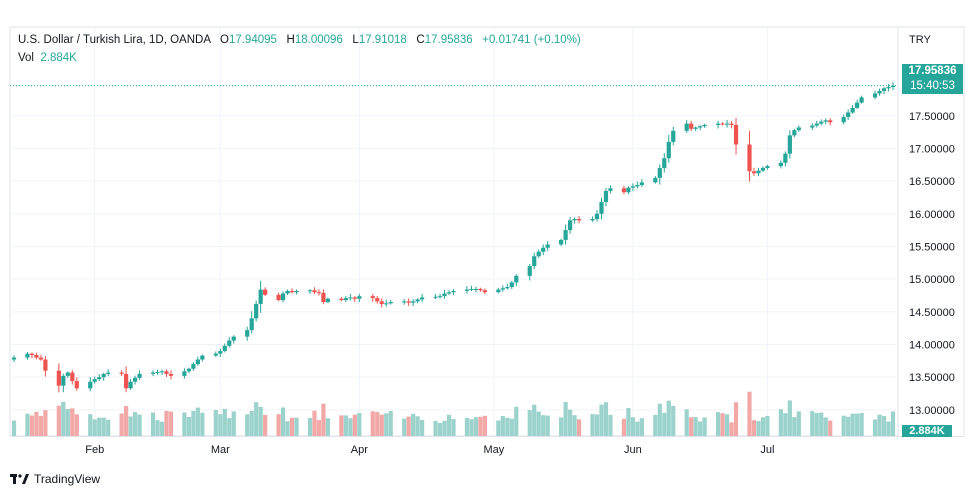 The width and height of the screenshot is (979, 498). Describe the element at coordinates (114, 40) in the screenshot. I see `symbol-label: U.S. Dollar / Turkish Lira, 1D, OANDA` at that location.